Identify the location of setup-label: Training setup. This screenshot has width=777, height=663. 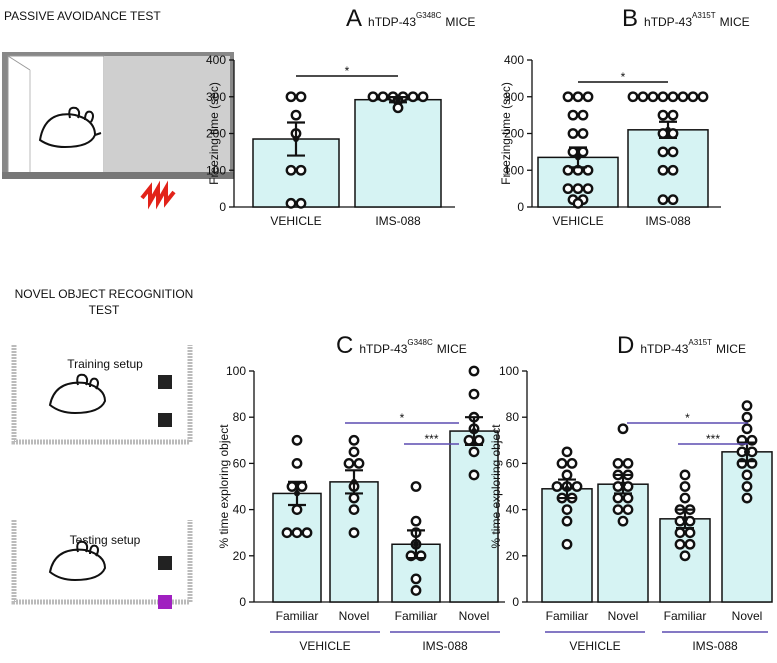
(105, 364).